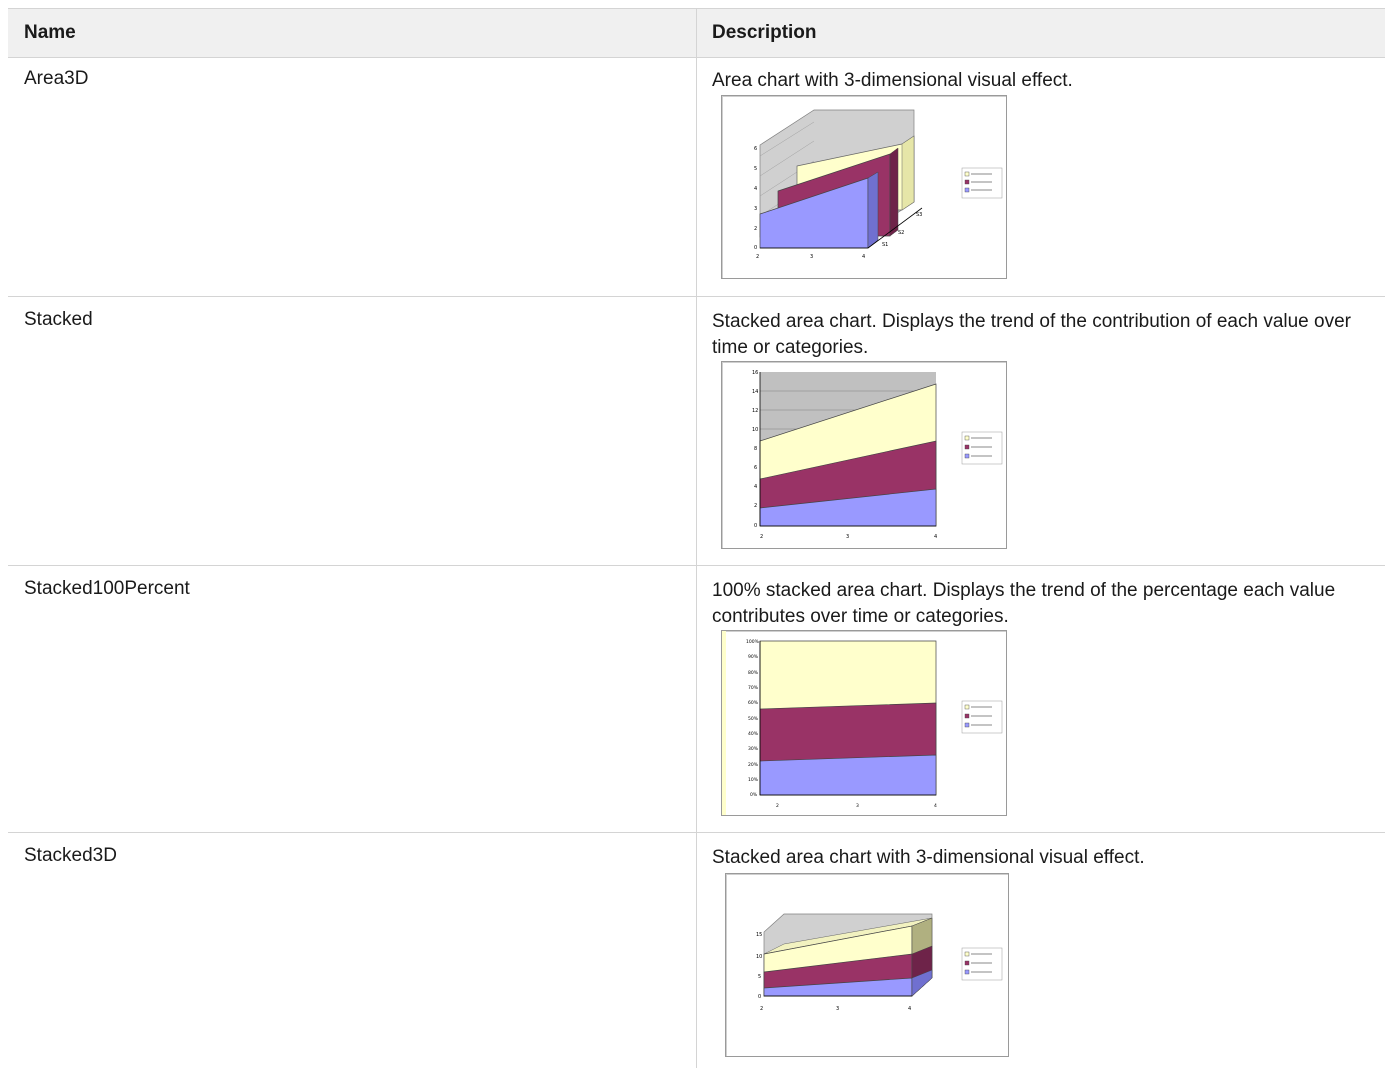 The height and width of the screenshot is (1073, 1385). I want to click on header-description: Description, so click(764, 32).